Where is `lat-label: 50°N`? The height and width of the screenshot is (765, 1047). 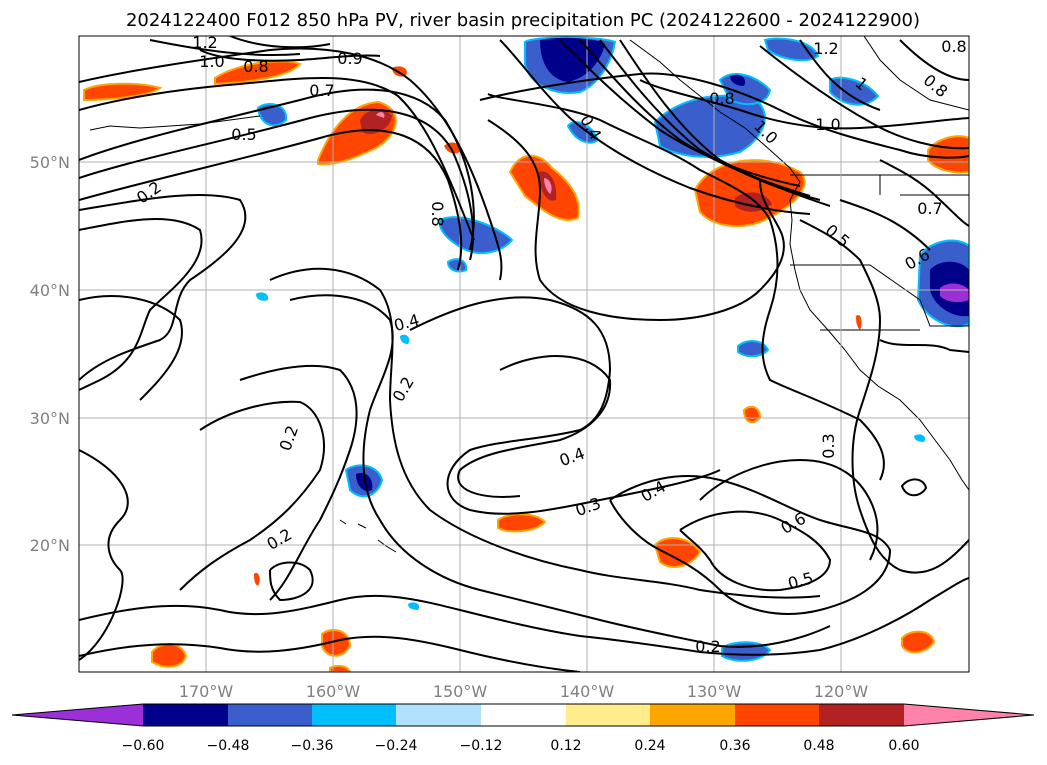
lat-label: 50°N is located at coordinates (50, 162).